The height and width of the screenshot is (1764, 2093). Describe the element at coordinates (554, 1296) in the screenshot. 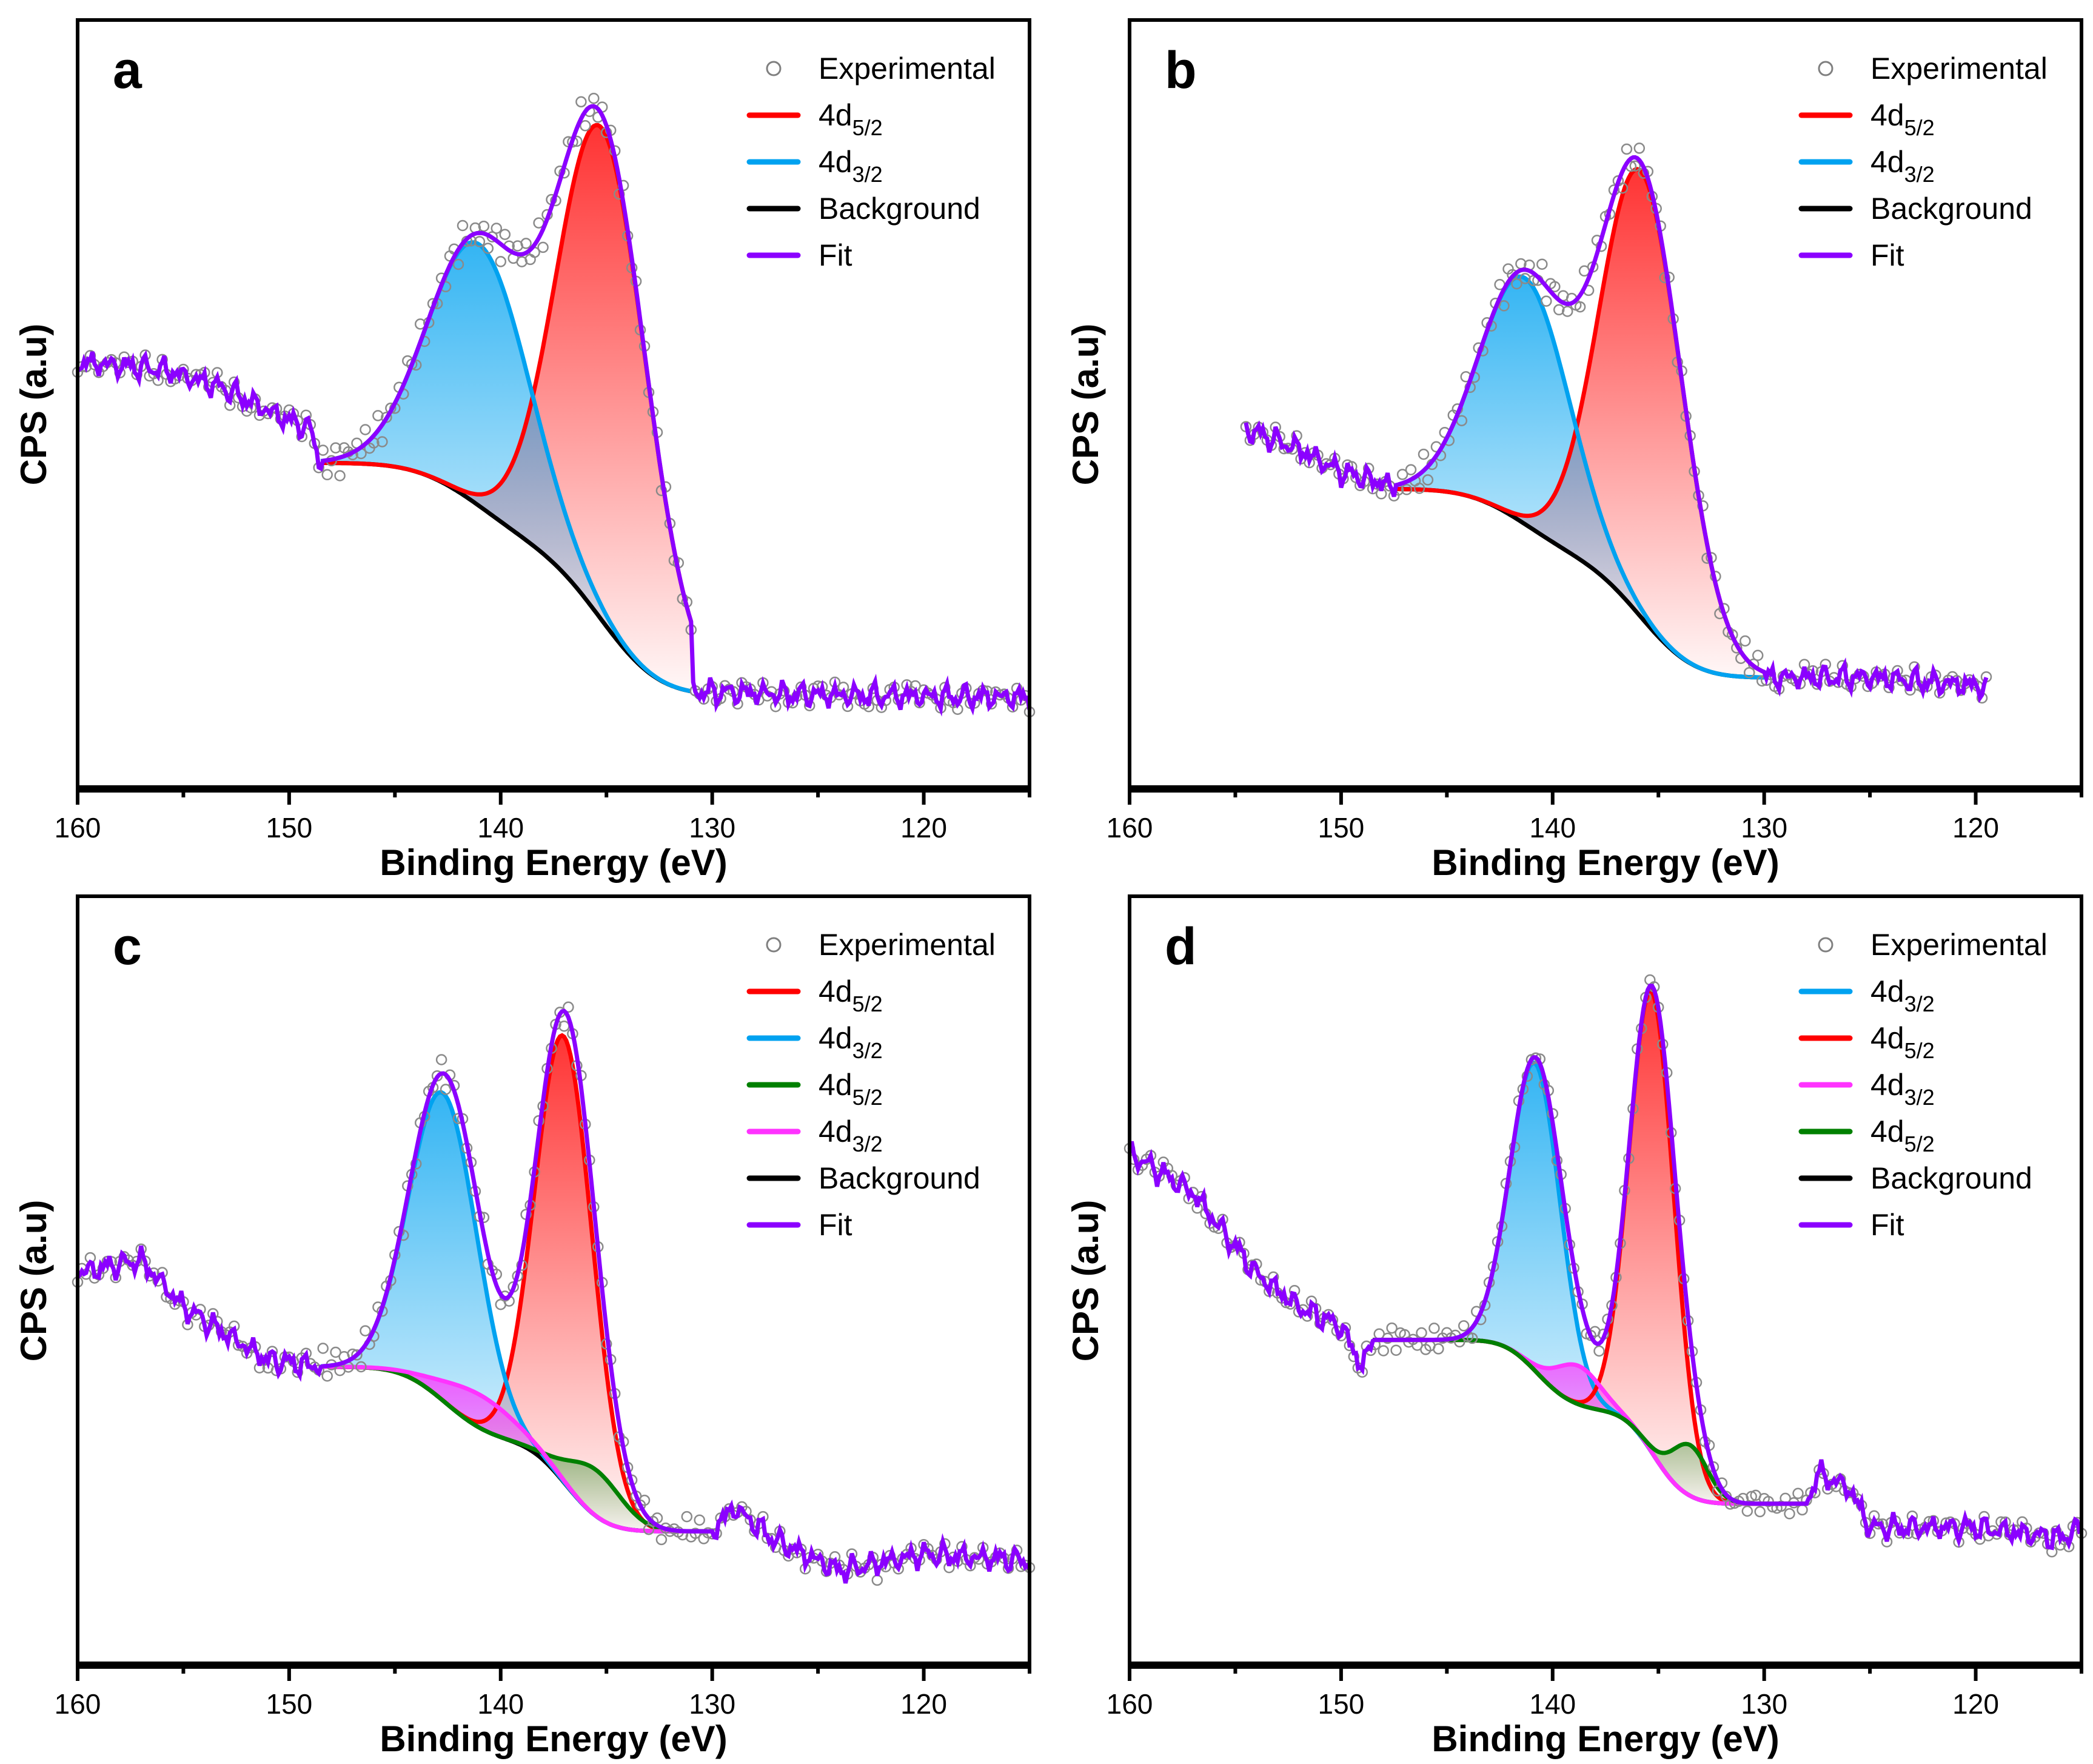

I see `fit-line` at that location.